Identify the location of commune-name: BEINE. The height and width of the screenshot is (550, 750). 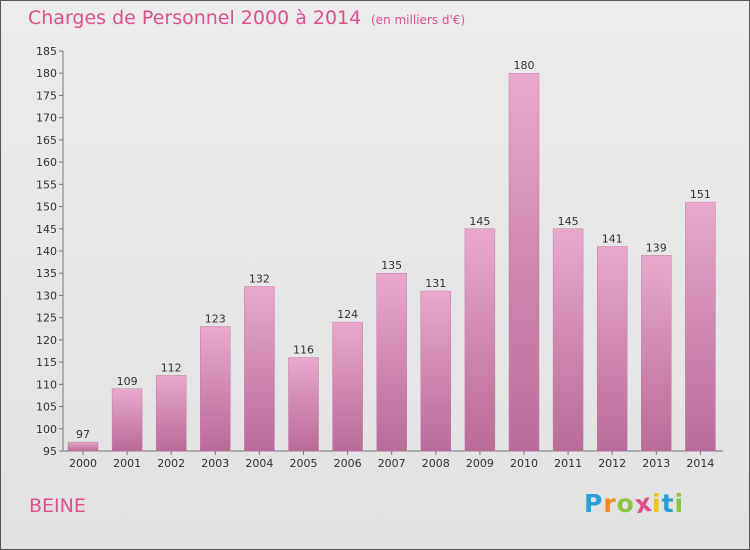
(57, 506).